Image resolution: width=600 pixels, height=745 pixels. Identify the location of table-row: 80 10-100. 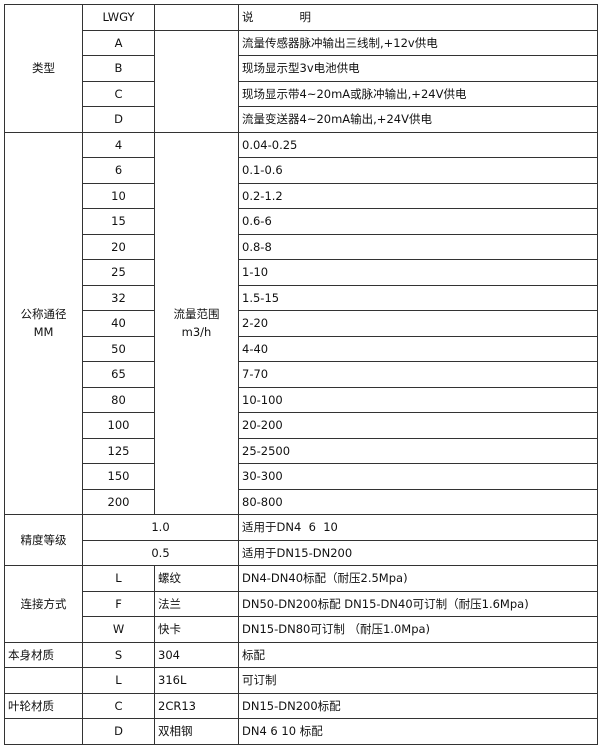
(301, 399).